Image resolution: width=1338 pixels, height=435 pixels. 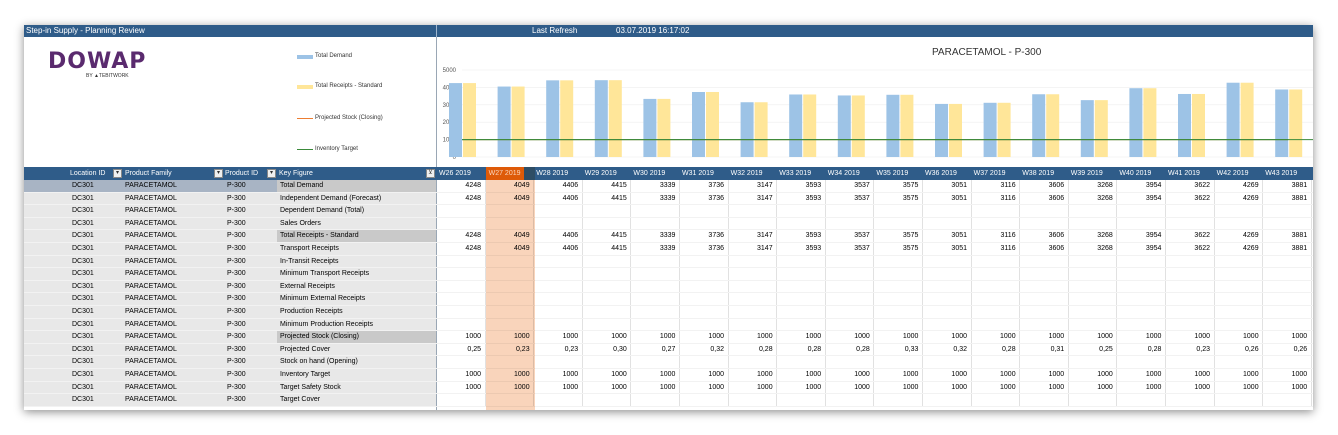 I want to click on week-header: W40 2019, so click(x=1135, y=173).